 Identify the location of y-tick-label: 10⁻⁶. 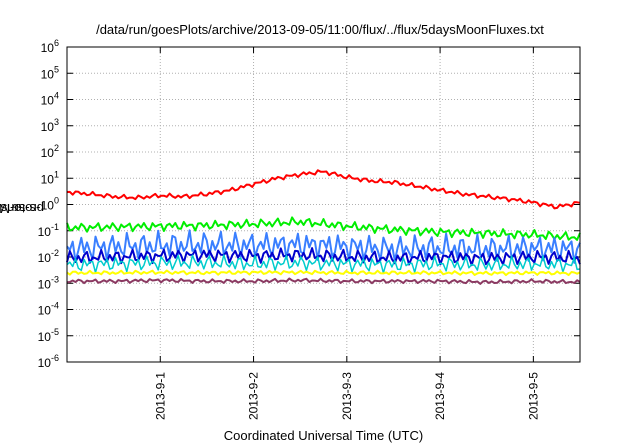
(48, 361).